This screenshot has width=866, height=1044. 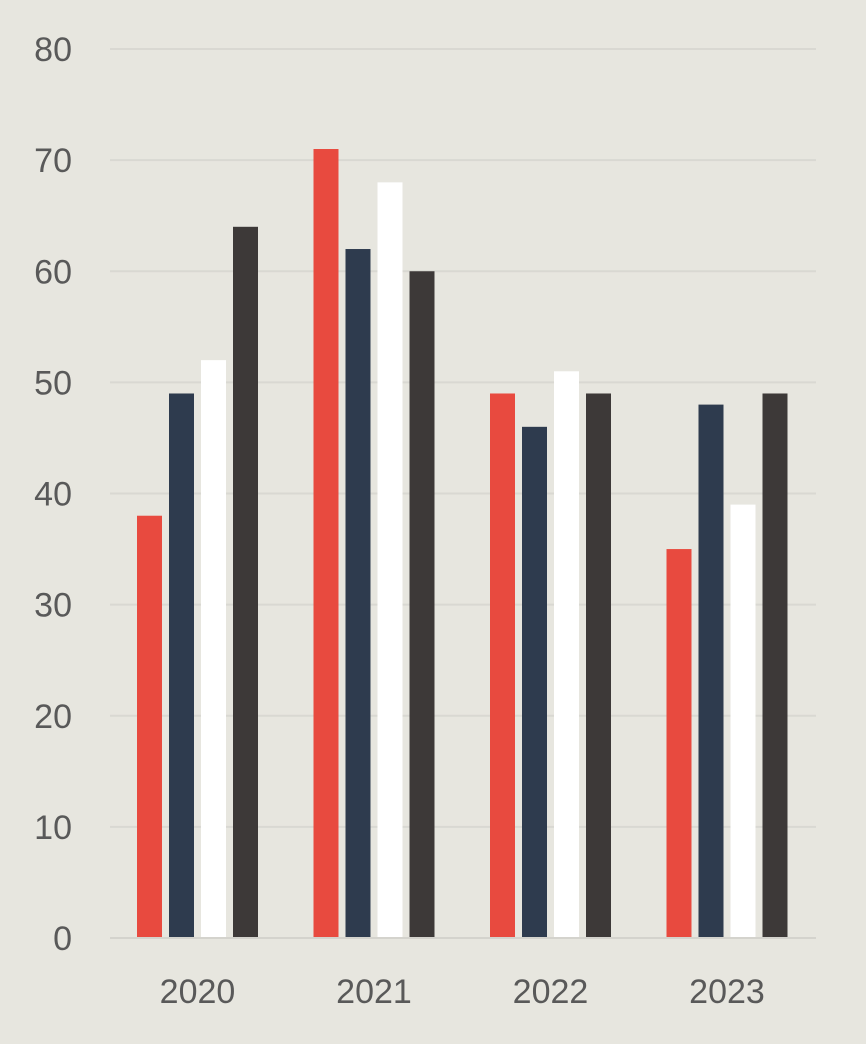 I want to click on x-tick-label: 2021, so click(x=374, y=992).